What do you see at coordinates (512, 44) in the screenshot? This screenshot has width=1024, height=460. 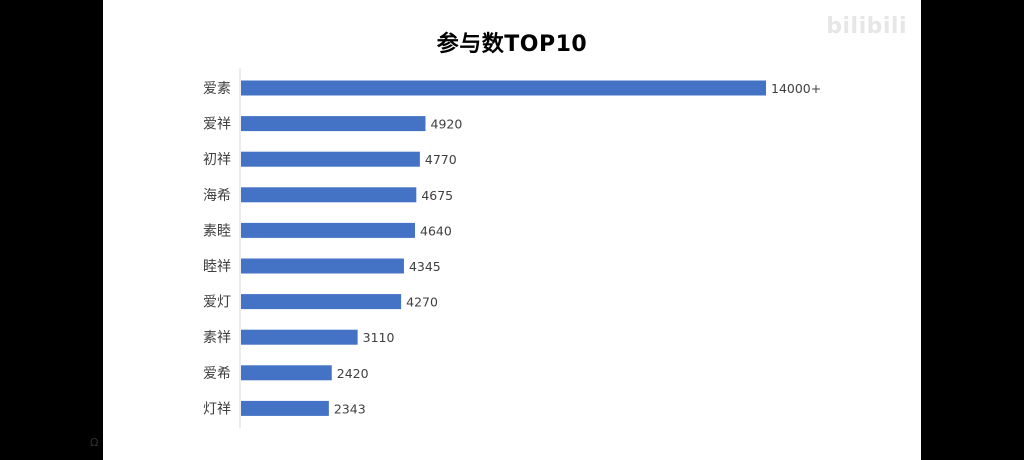 I see `chart-title: 参与数TOP10` at bounding box center [512, 44].